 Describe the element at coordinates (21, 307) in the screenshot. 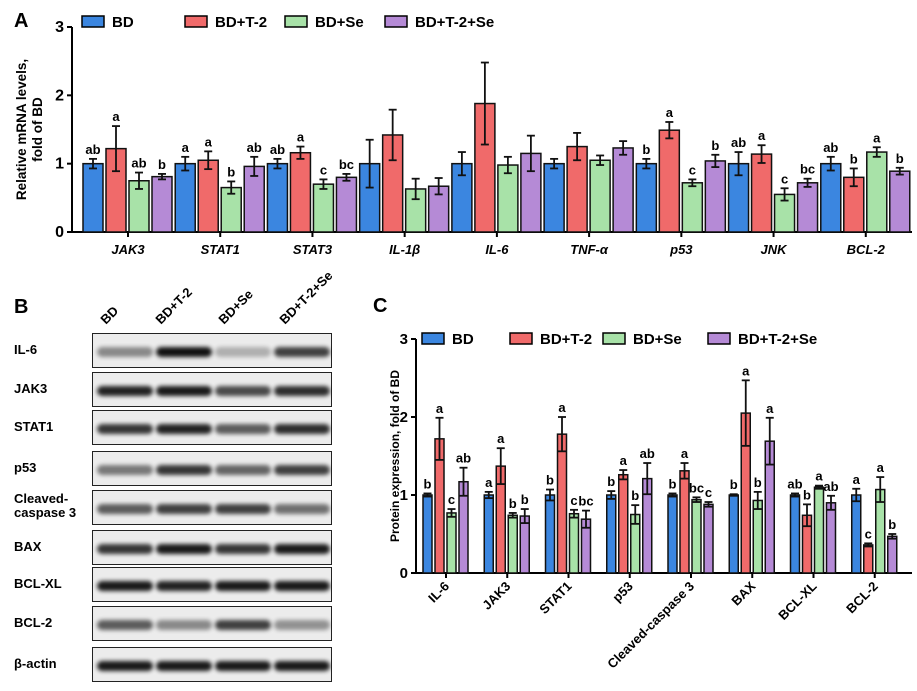

I see `panel-b-letter: B` at that location.